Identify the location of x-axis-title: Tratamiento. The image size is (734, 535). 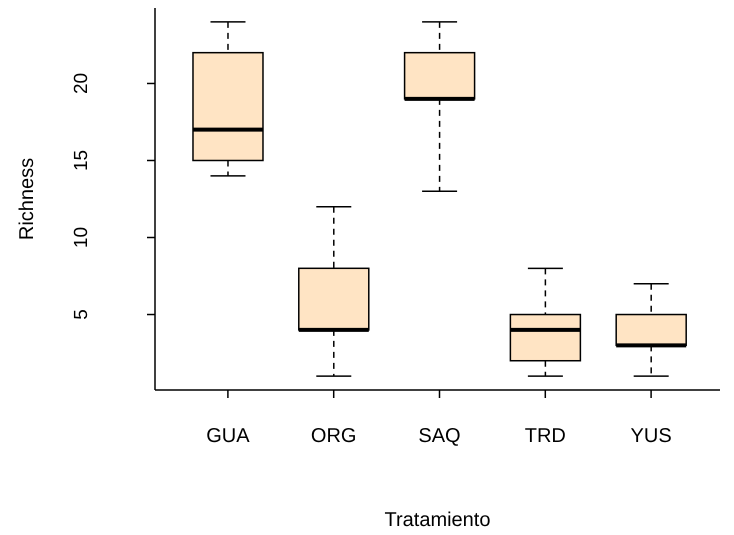
(437, 520).